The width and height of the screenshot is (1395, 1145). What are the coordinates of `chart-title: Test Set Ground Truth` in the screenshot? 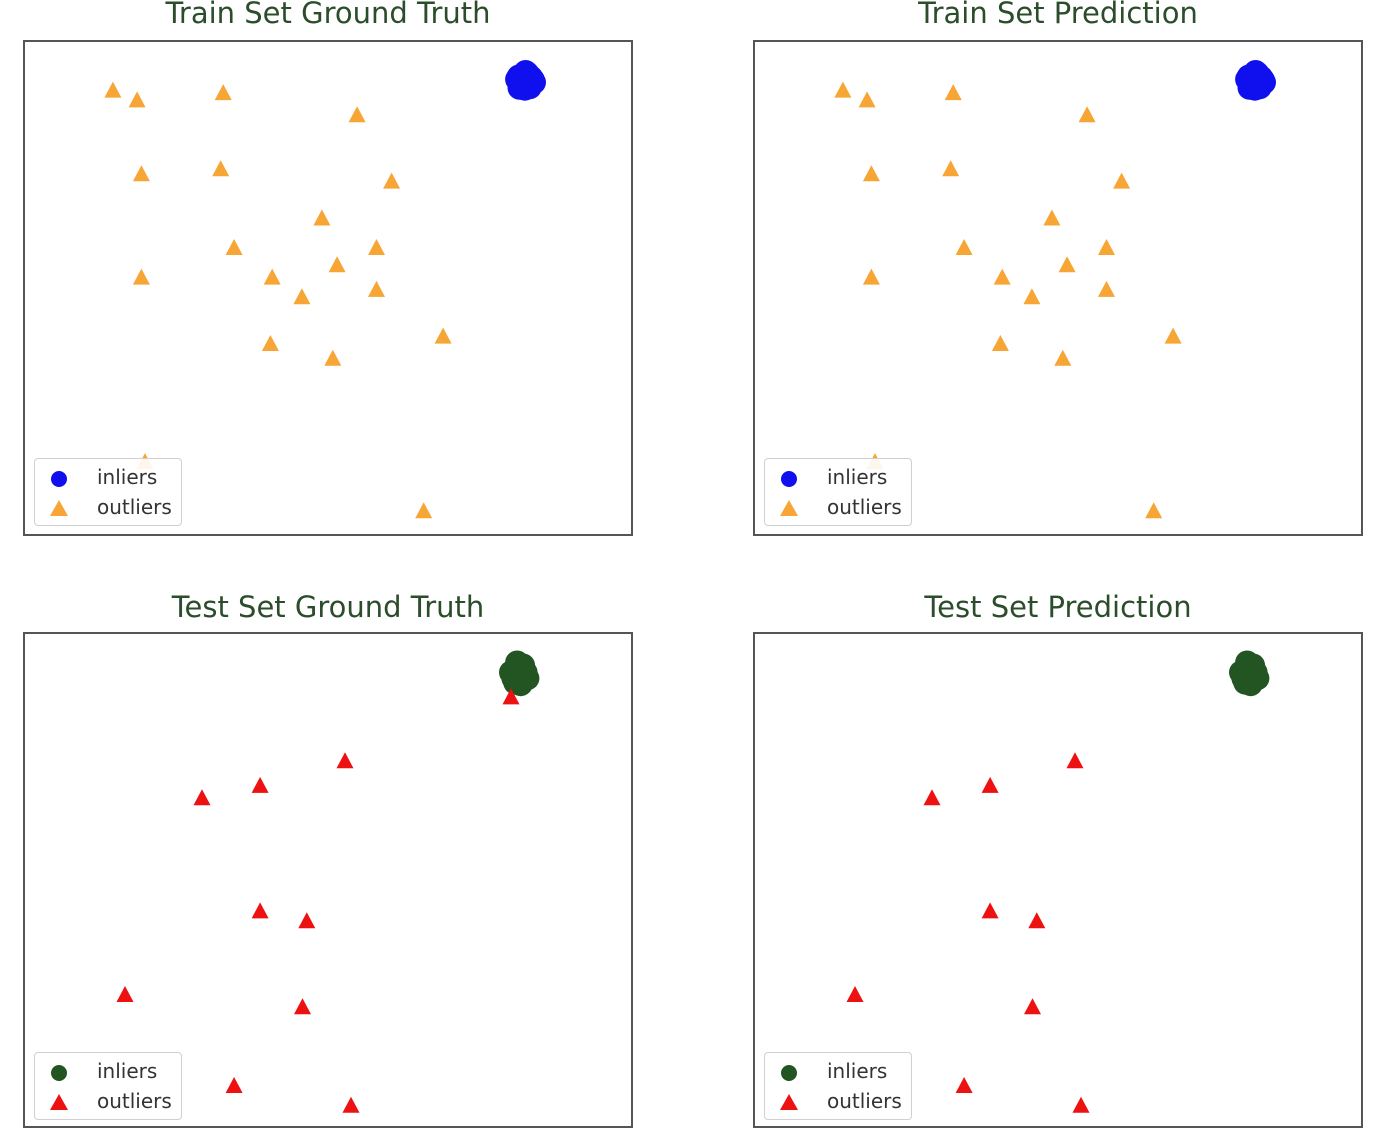 It's located at (328, 607).